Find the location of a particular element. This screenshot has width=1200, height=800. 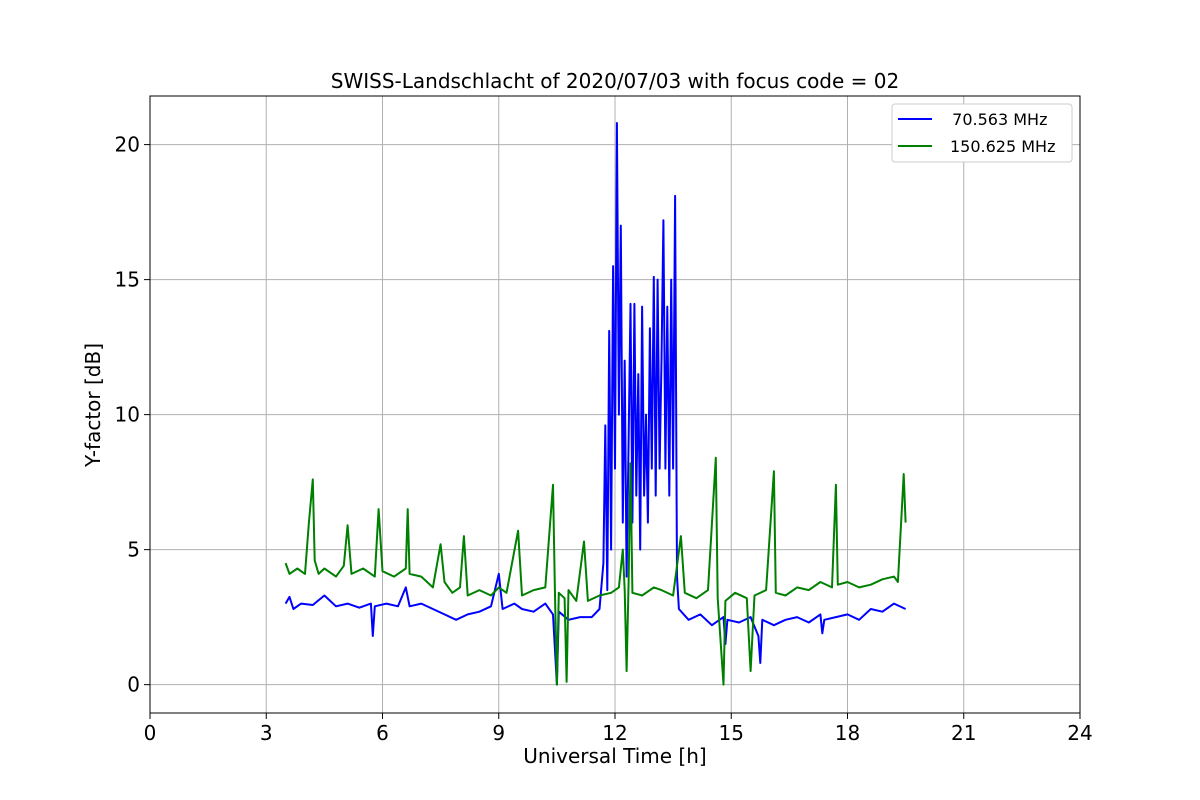

x-tick-label: 9 is located at coordinates (498, 733).